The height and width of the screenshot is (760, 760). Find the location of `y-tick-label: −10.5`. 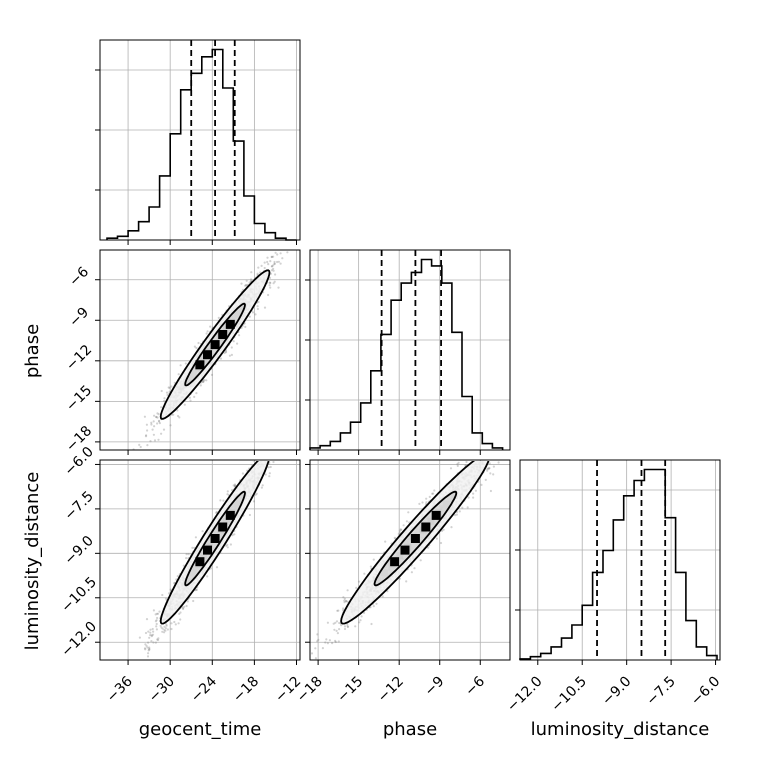

y-tick-label: −10.5 is located at coordinates (79, 595).